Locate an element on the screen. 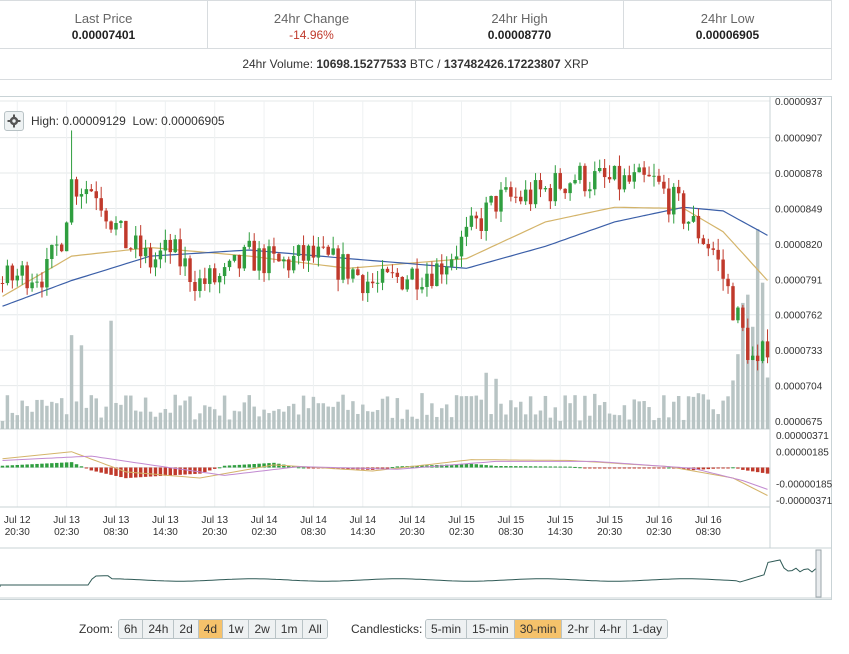  candle-button-5-min: 5-min is located at coordinates (447, 629).